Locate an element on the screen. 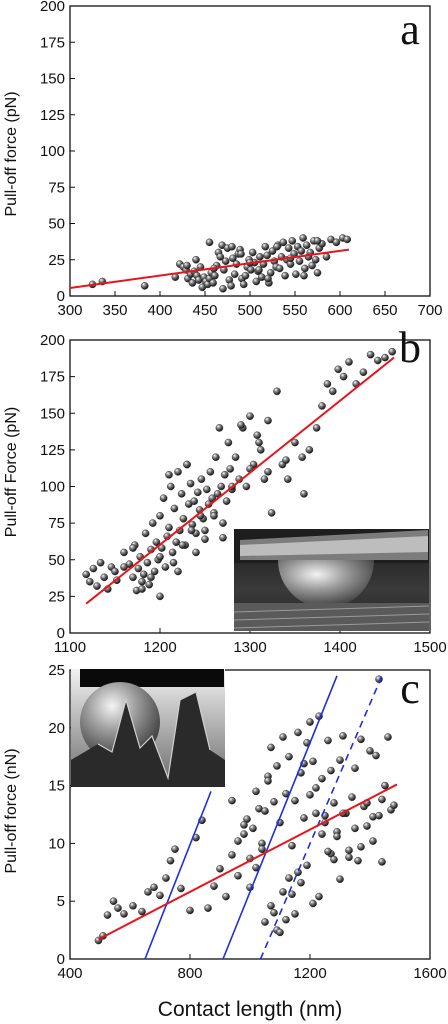  y-tick-label: 75 is located at coordinates (56, 523).